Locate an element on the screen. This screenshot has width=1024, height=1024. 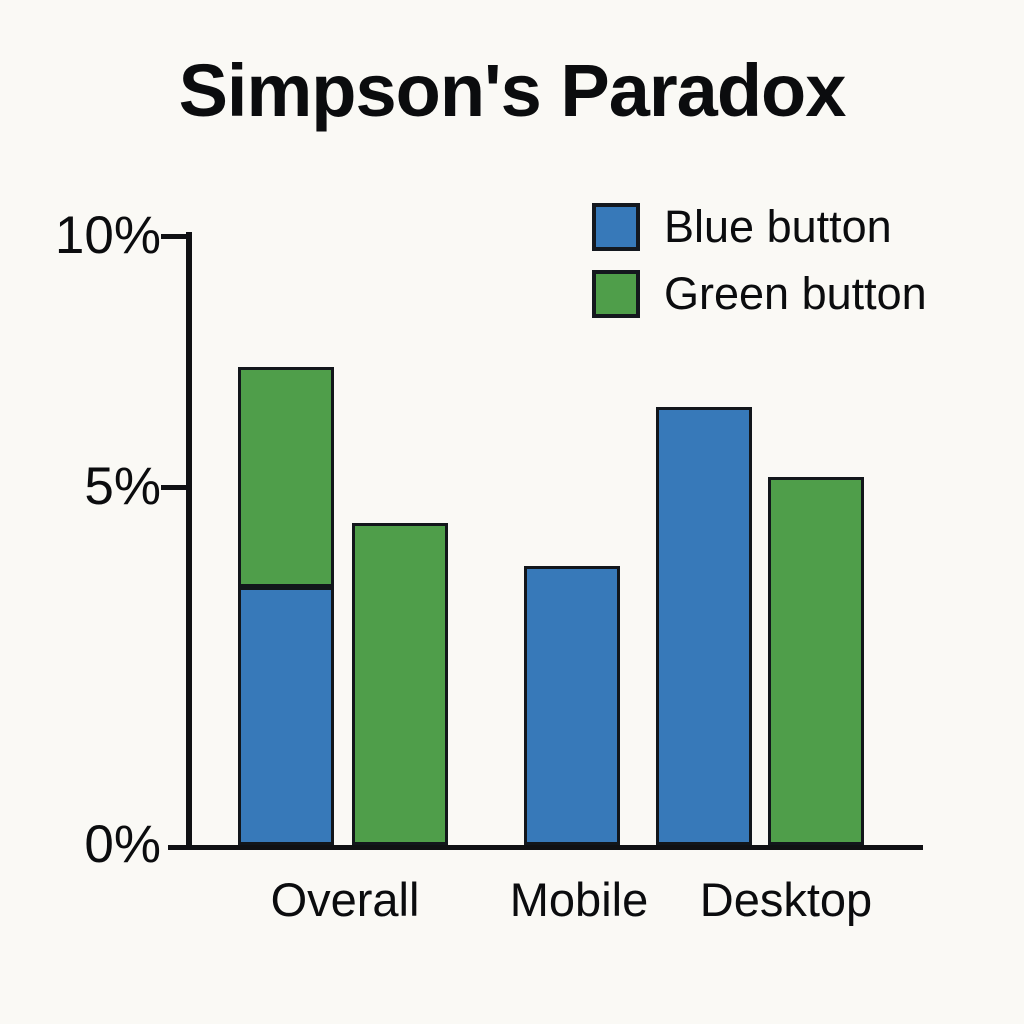
x-tick-label-mobile: Mobile is located at coordinates (579, 899).